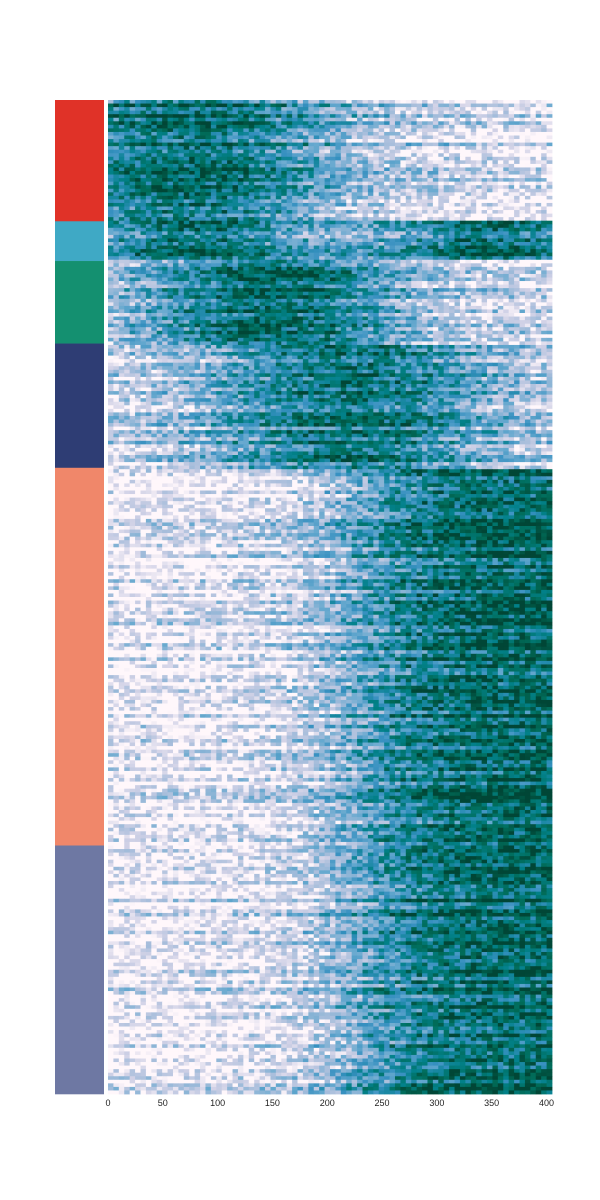  What do you see at coordinates (163, 1103) in the screenshot?
I see `x-tick-label: 50` at bounding box center [163, 1103].